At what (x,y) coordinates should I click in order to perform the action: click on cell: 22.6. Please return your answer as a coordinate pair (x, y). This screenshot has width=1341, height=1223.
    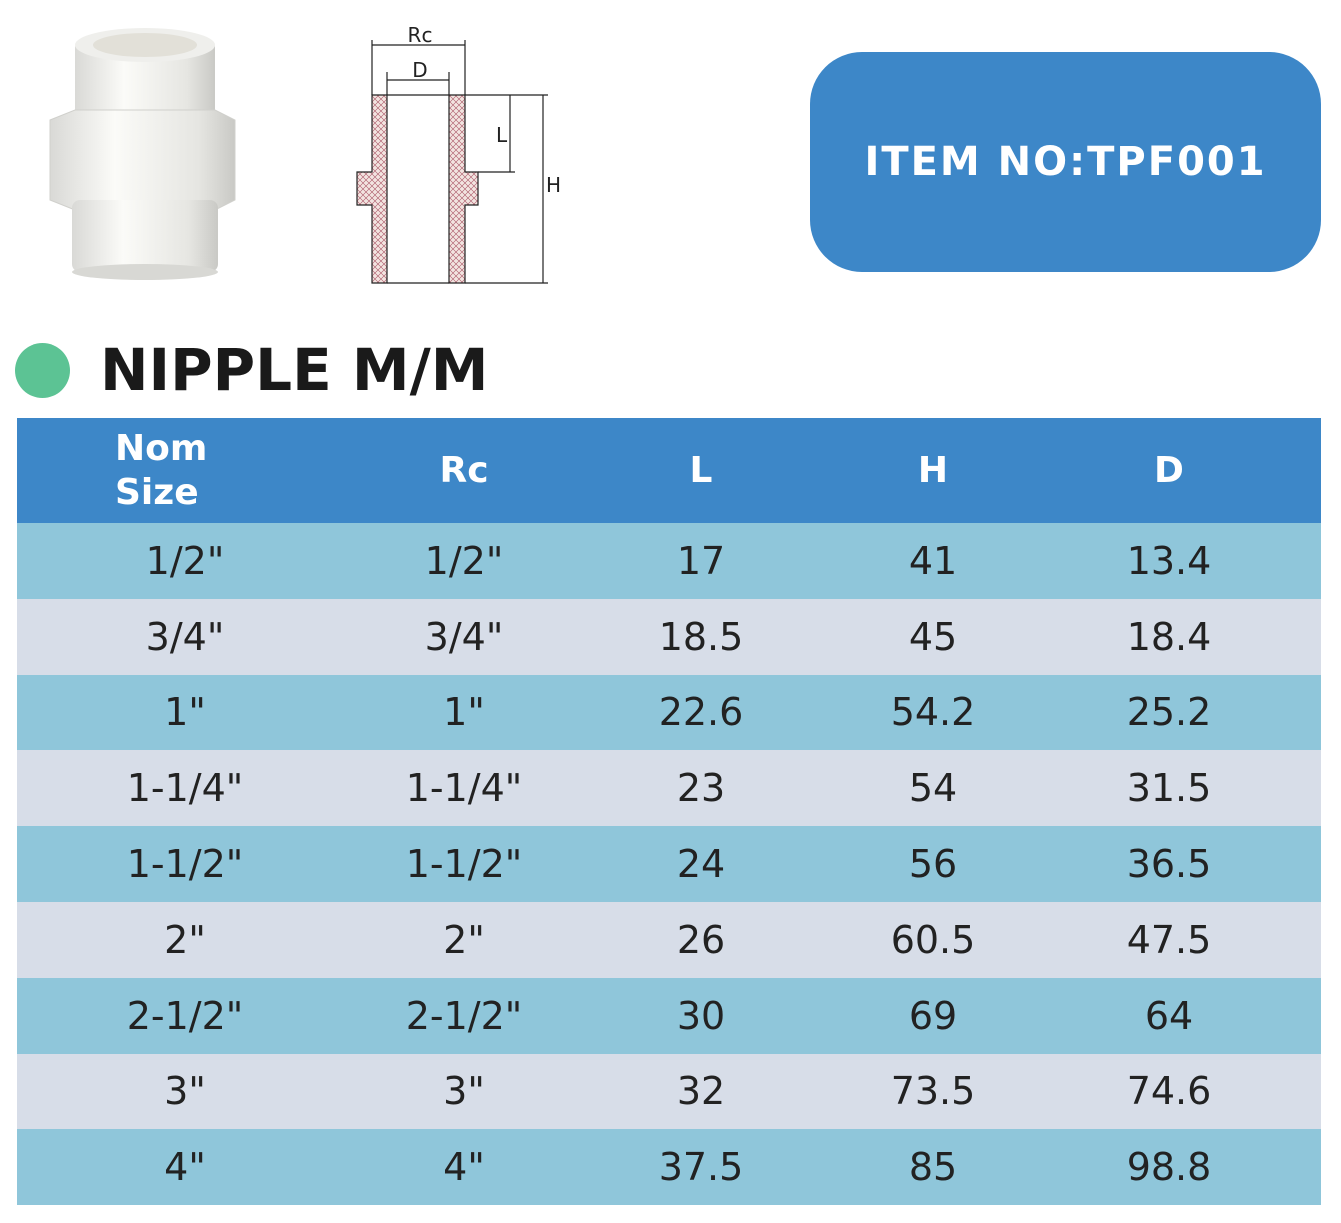
    Looking at the image, I should click on (701, 712).